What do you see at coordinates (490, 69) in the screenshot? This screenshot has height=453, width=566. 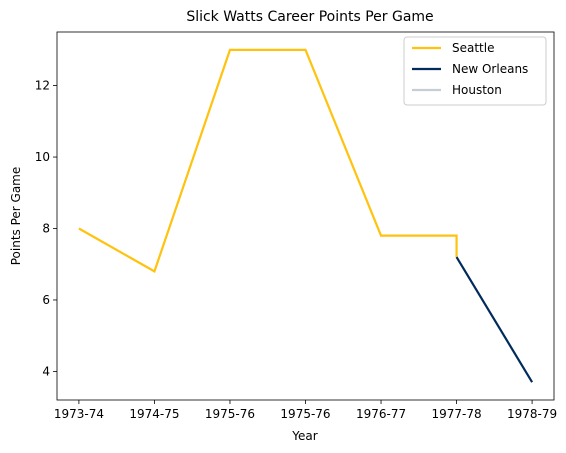 I see `legend-label: New Orleans` at bounding box center [490, 69].